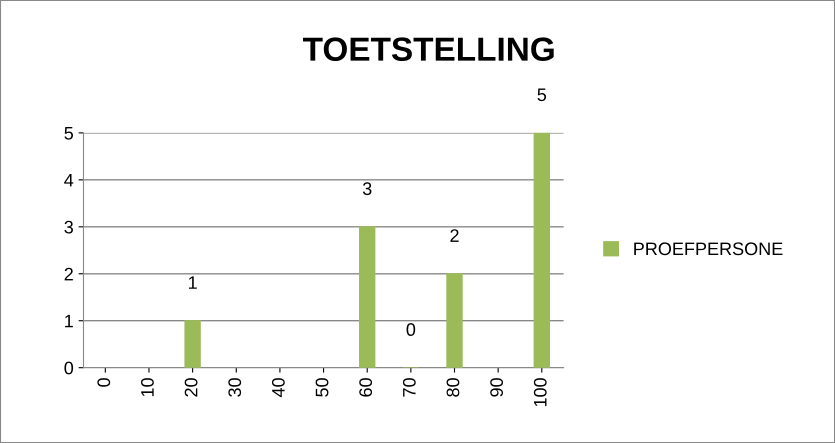  I want to click on x-tick-label: 0, so click(103, 382).